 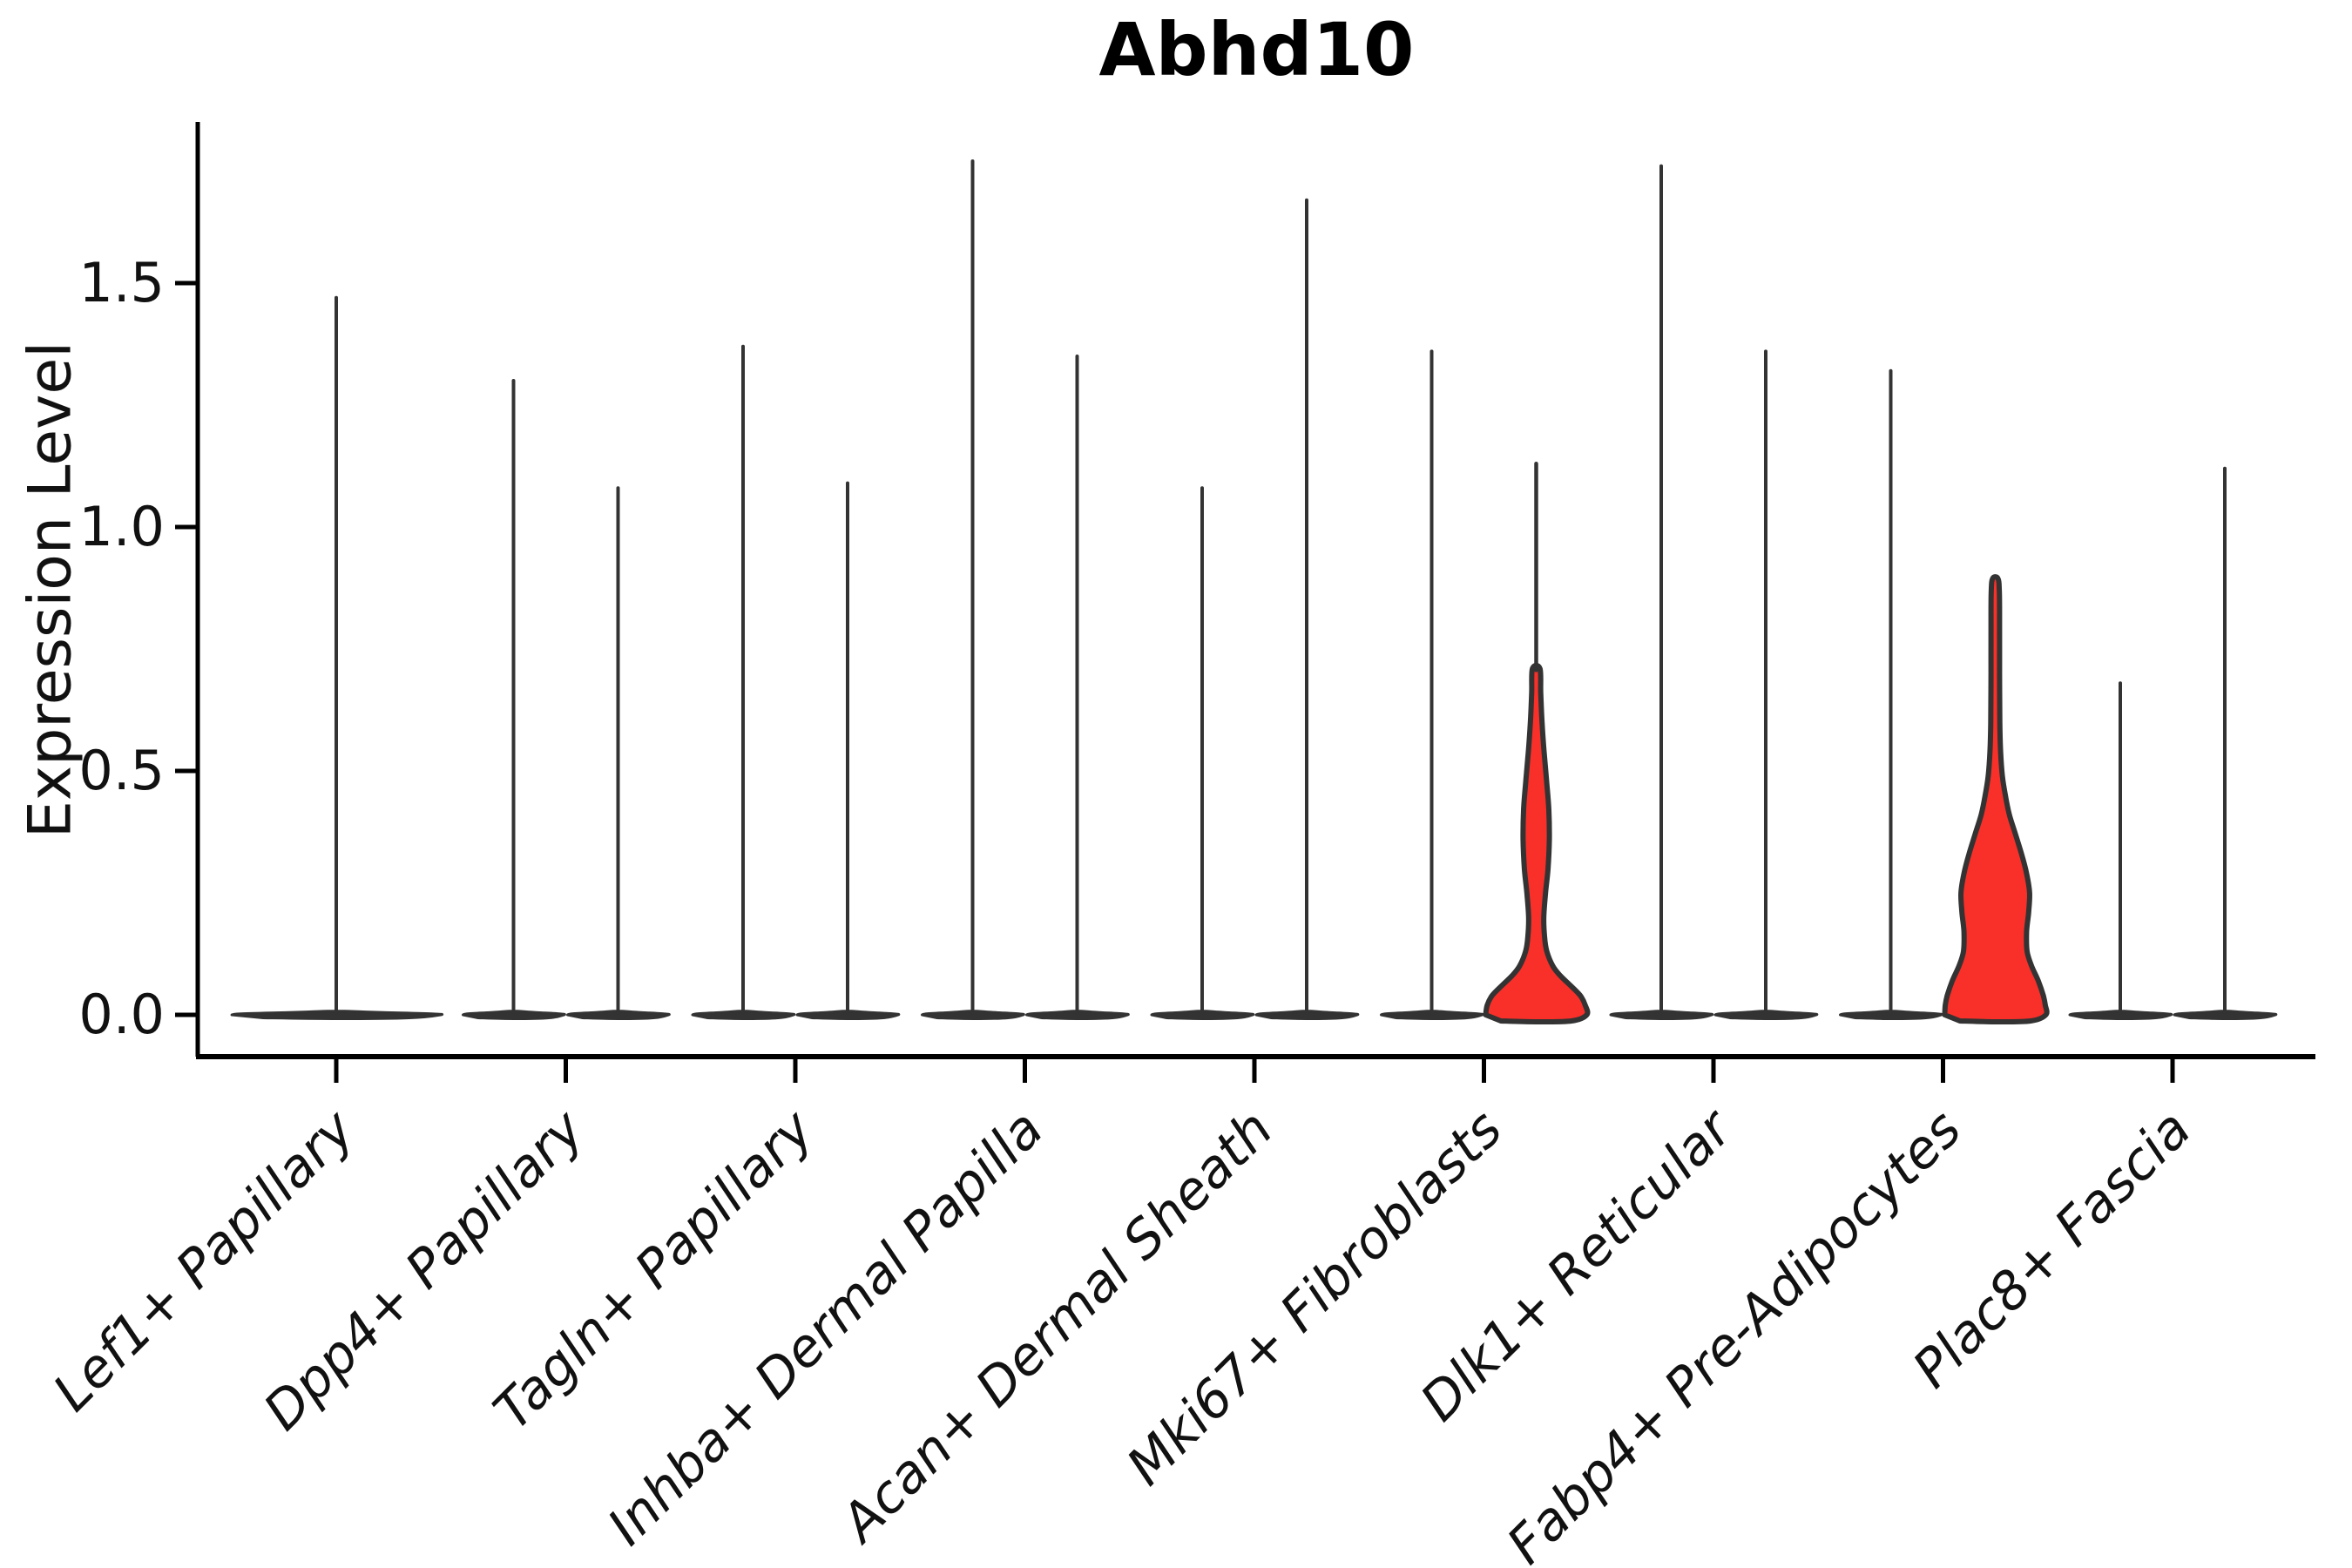 What do you see at coordinates (1734, 1333) in the screenshot?
I see `x-category-label: Fabp4+ Pre-Adipocytes` at bounding box center [1734, 1333].